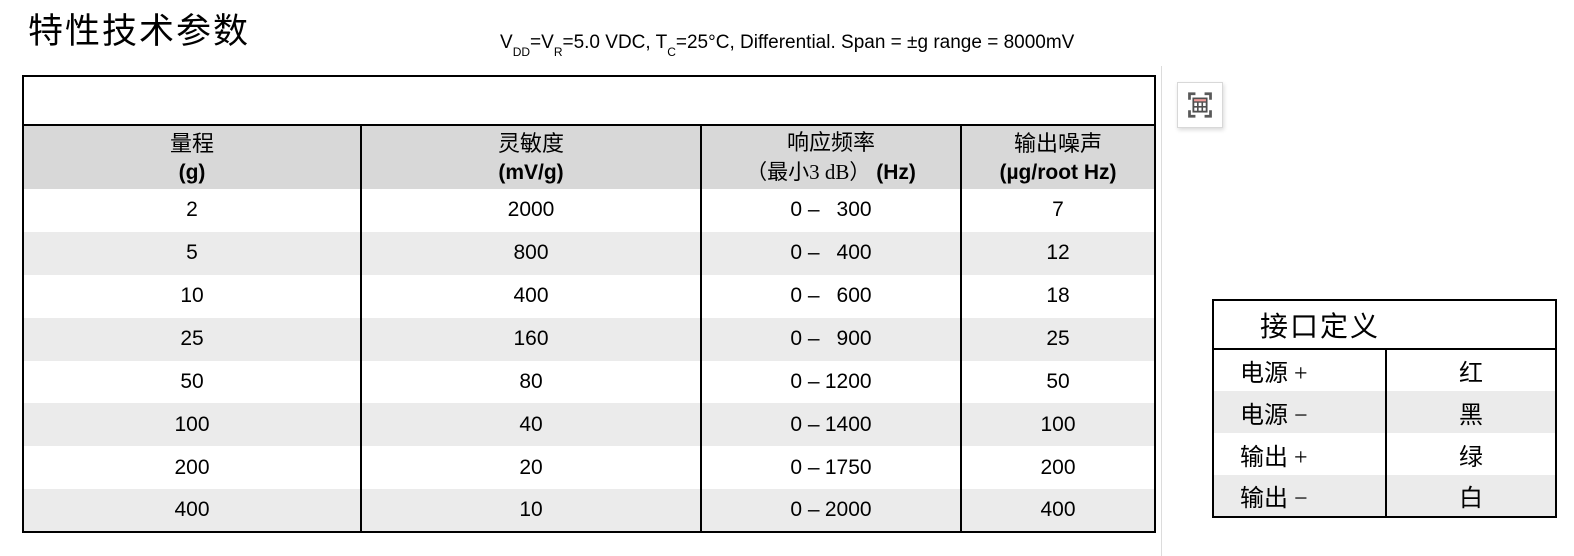 The height and width of the screenshot is (556, 1574). What do you see at coordinates (848, 424) in the screenshot?
I see `freq-value: 1400` at bounding box center [848, 424].